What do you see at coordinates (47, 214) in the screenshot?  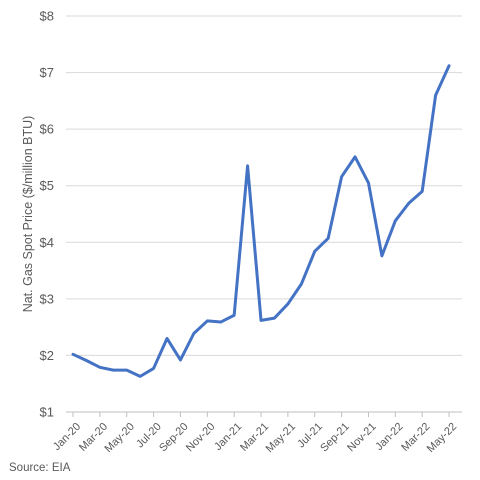 I see `y-tick-labels: $1 $2 $3 $4 $5 $6 $7 $8` at bounding box center [47, 214].